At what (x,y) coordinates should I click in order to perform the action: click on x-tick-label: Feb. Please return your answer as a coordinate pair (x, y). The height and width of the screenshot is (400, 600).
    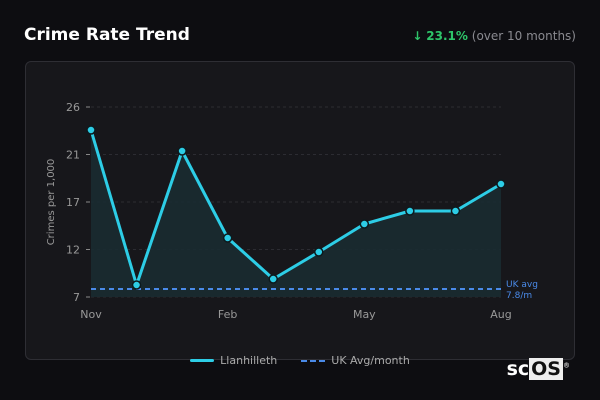
    Looking at the image, I should click on (227, 314).